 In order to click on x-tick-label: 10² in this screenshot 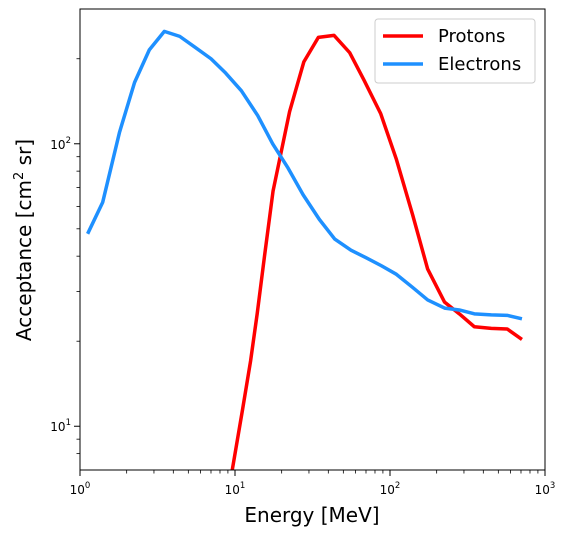, I will do `click(390, 489)`.